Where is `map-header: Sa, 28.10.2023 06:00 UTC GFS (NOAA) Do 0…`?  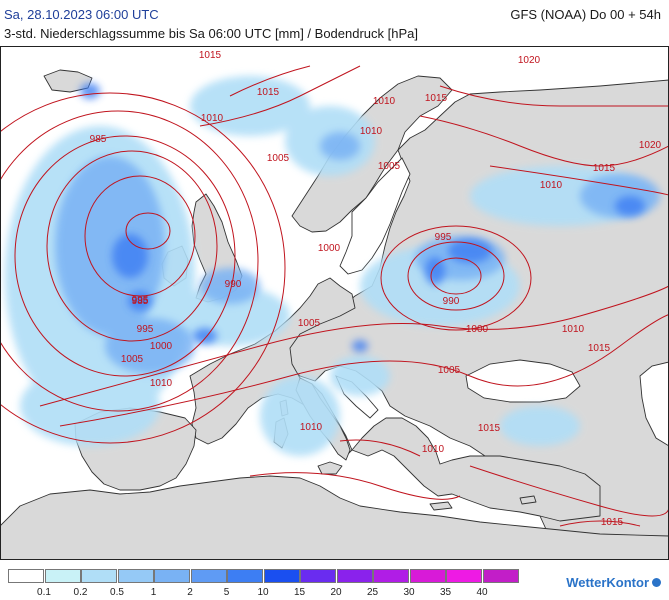 map-header: Sa, 28.10.2023 06:00 UTC GFS (NOAA) Do 0… is located at coordinates (334, 23).